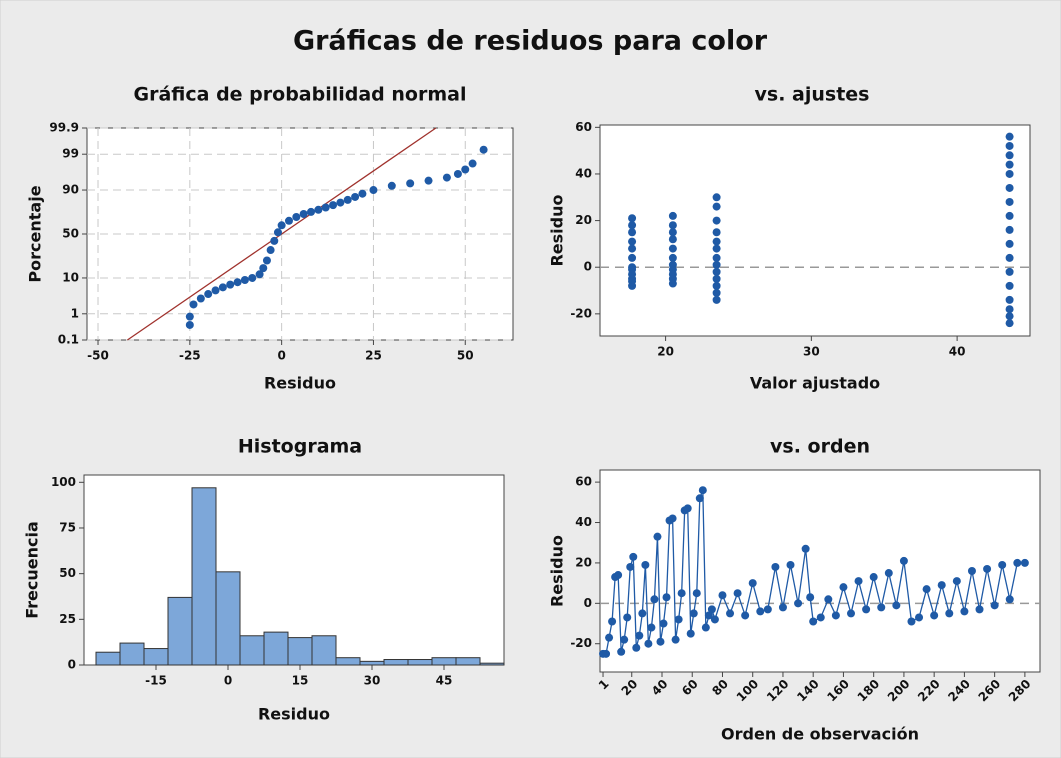  What do you see at coordinates (465, 356) in the screenshot?
I see `x-tick-label: 50` at bounding box center [465, 356].